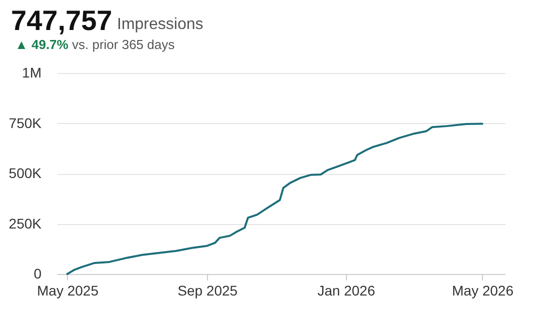 This screenshot has width=534, height=322. I want to click on x-tick-label: May 2025, so click(67, 290).